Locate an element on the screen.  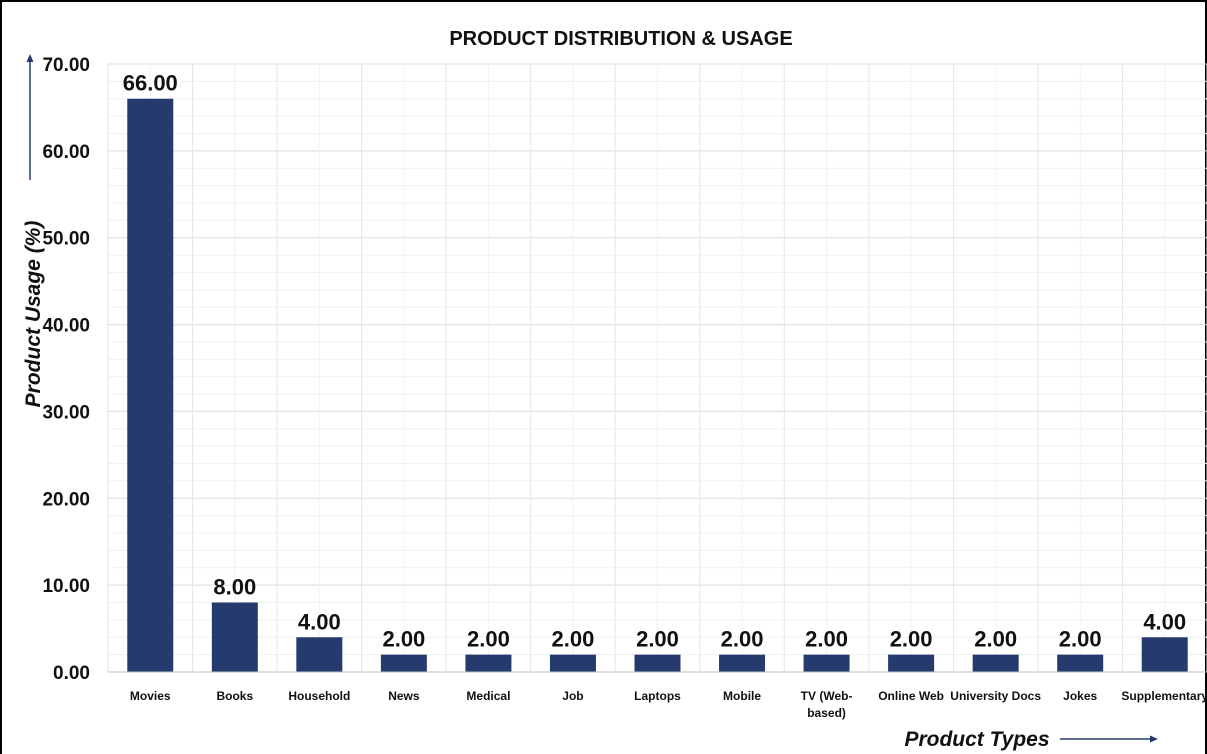
y-tick-label: 60.00 is located at coordinates (66, 152).